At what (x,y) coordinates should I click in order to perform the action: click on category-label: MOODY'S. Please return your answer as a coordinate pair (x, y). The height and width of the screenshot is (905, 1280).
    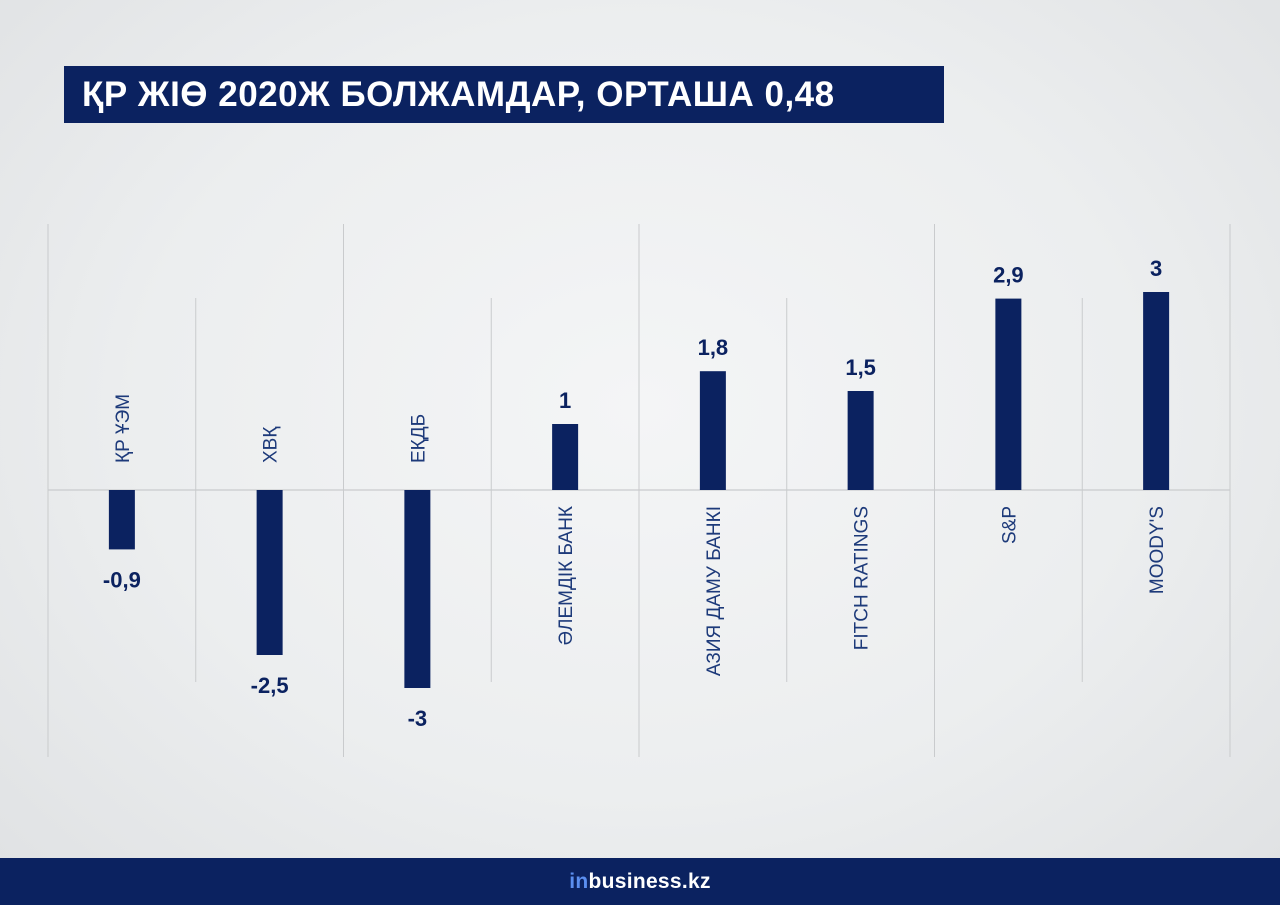
    Looking at the image, I should click on (1157, 550).